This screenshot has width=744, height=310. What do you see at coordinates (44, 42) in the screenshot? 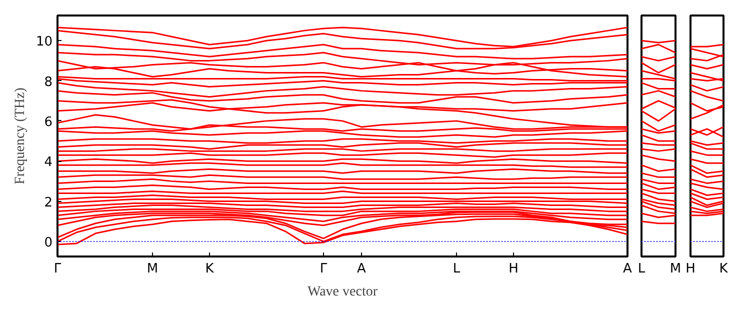
I see `y-tick-label: 10` at bounding box center [44, 42].